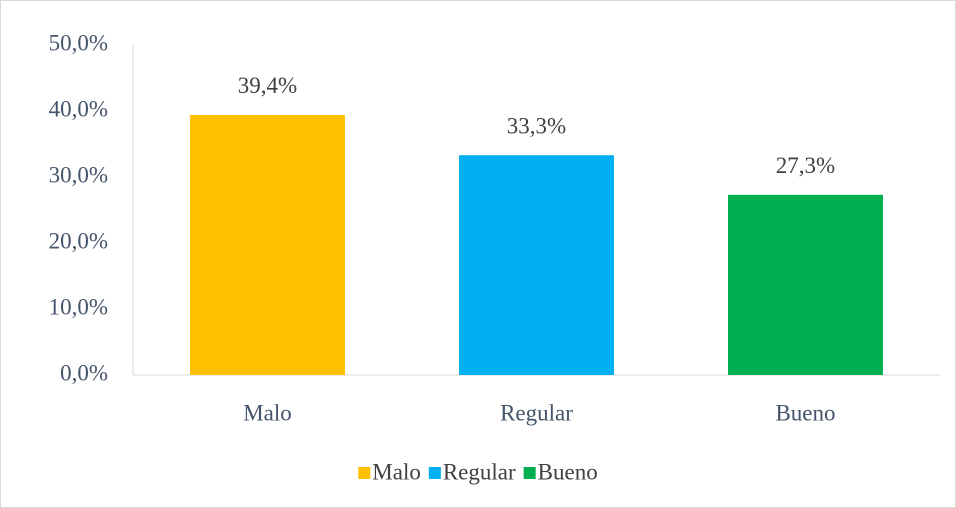 Image resolution: width=956 pixels, height=508 pixels. Describe the element at coordinates (805, 165) in the screenshot. I see `value-label: 27,3%` at that location.